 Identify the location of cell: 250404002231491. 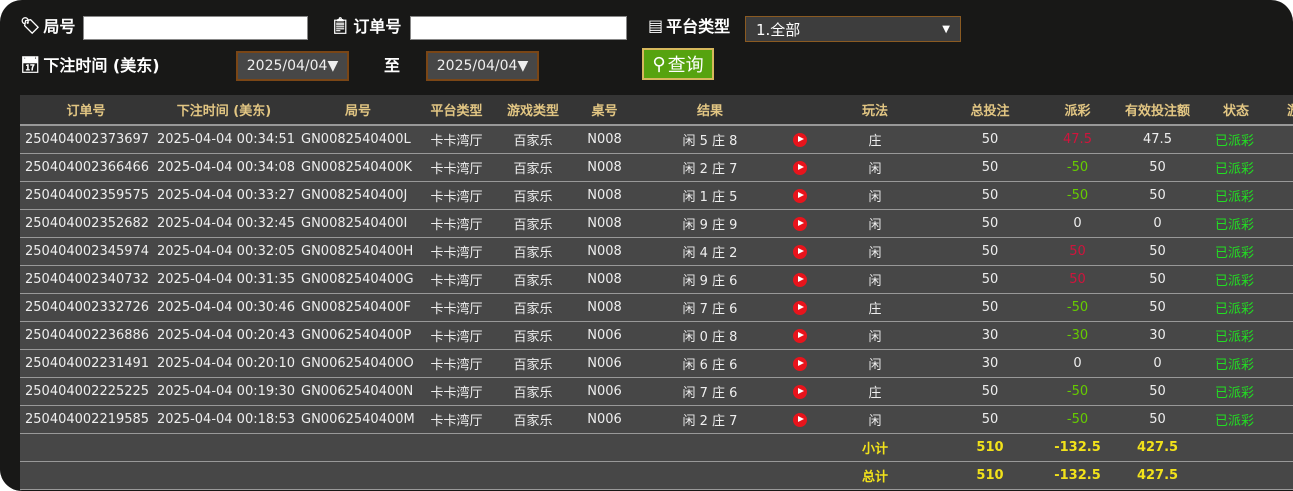
(86, 363).